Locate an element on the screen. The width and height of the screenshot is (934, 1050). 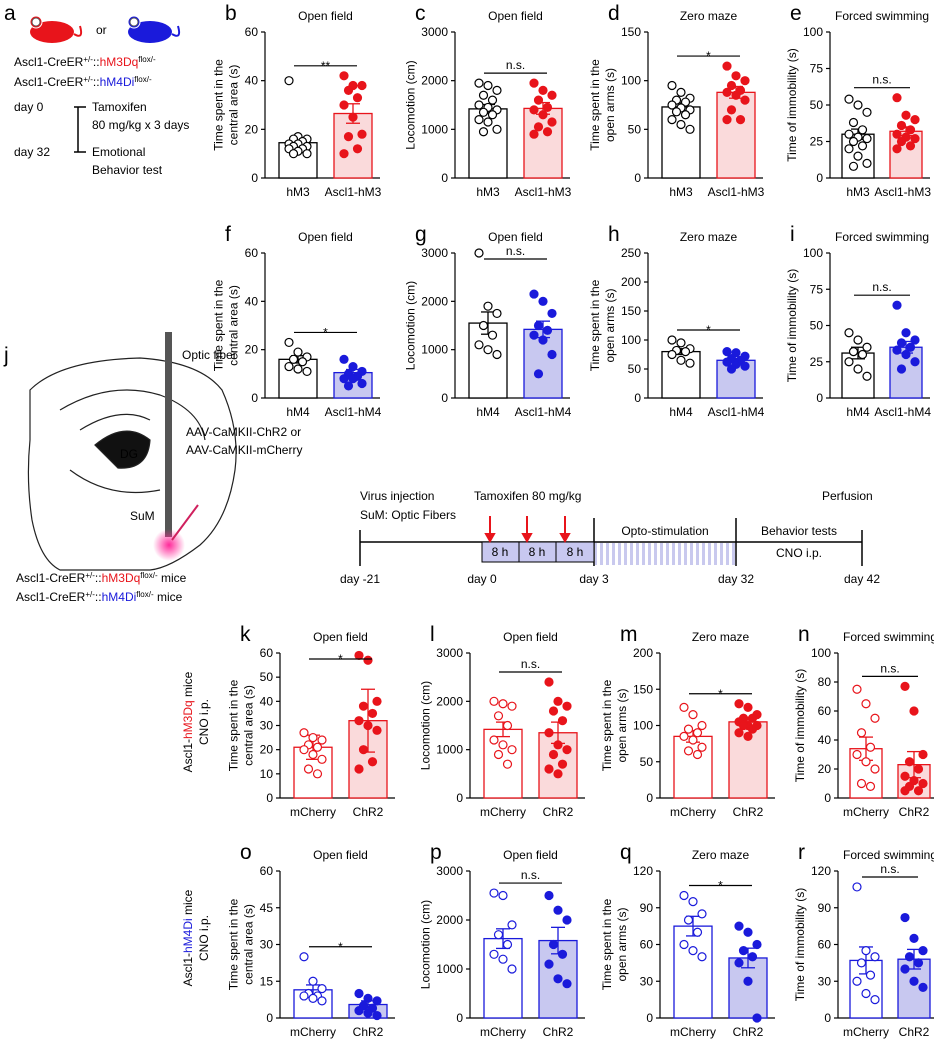
y-tick-label: 60 is located at coordinates (267, 871).